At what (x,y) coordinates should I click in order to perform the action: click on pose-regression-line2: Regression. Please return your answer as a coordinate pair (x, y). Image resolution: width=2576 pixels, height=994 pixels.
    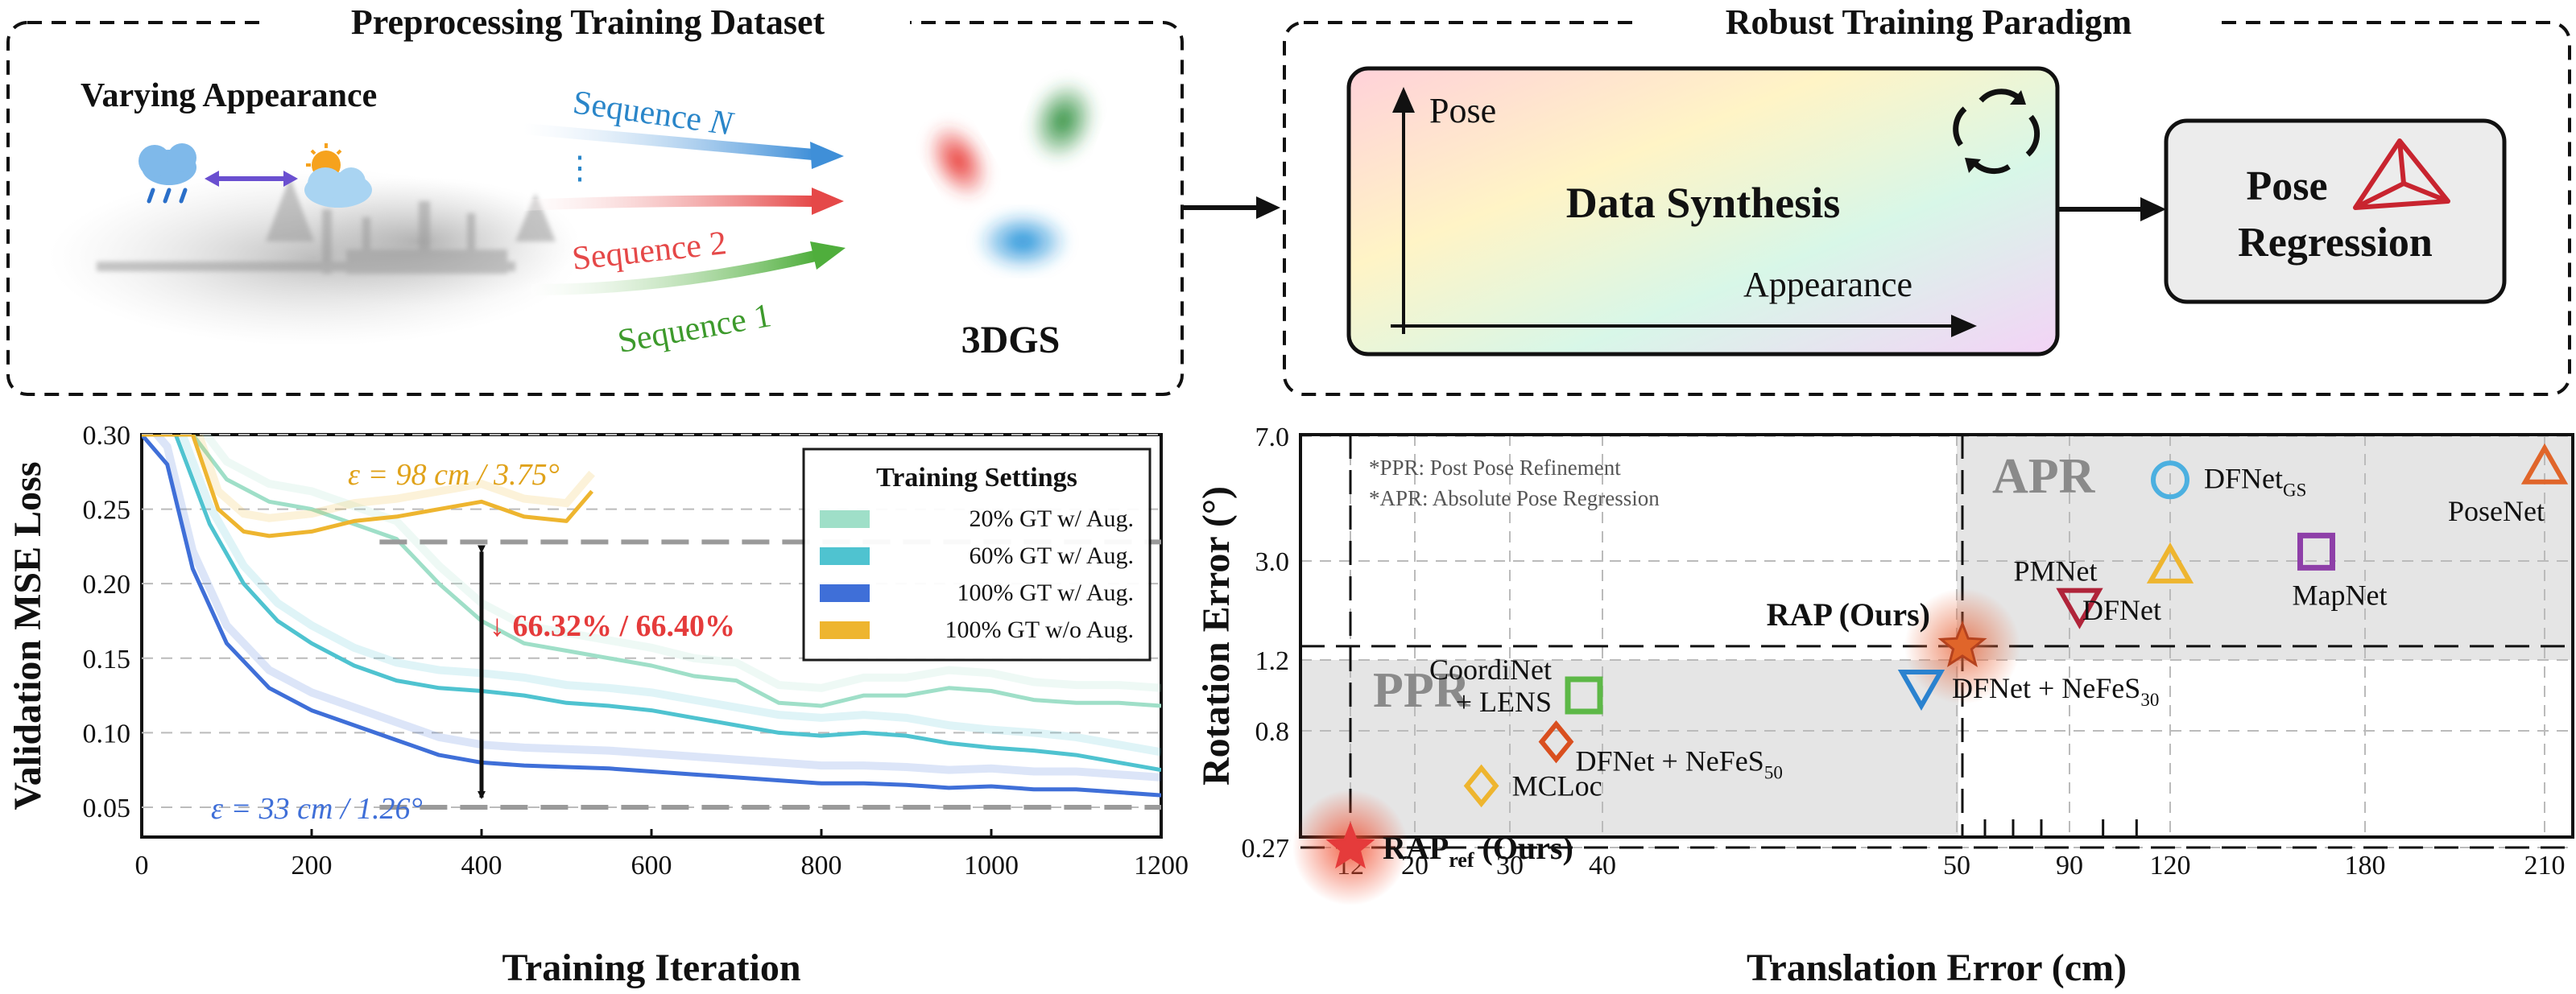
    Looking at the image, I should click on (2335, 243).